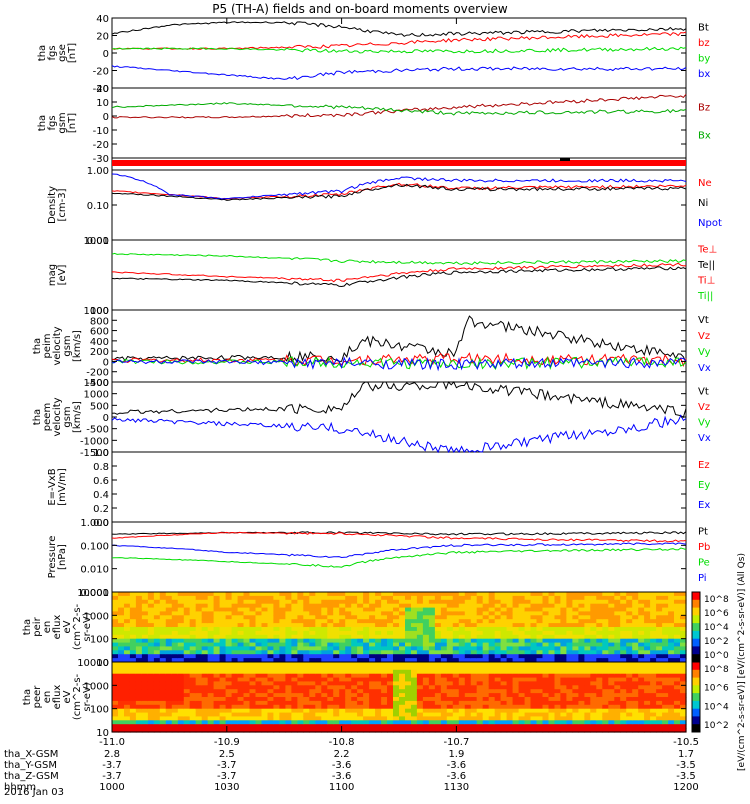 This screenshot has height=804, width=750. What do you see at coordinates (37, 626) in the screenshot?
I see `y-axis-label: peir` at bounding box center [37, 626].